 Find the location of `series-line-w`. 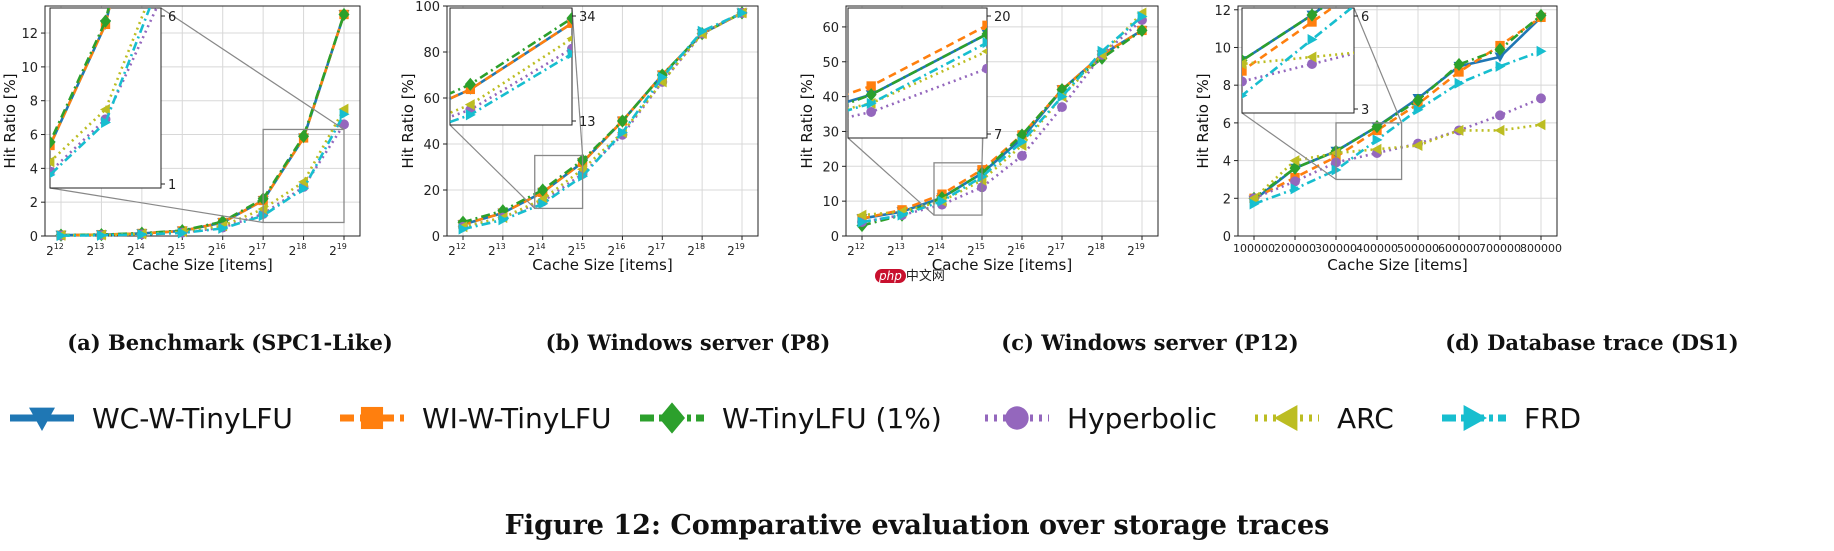

series-line-w is located at coordinates (203, 125).